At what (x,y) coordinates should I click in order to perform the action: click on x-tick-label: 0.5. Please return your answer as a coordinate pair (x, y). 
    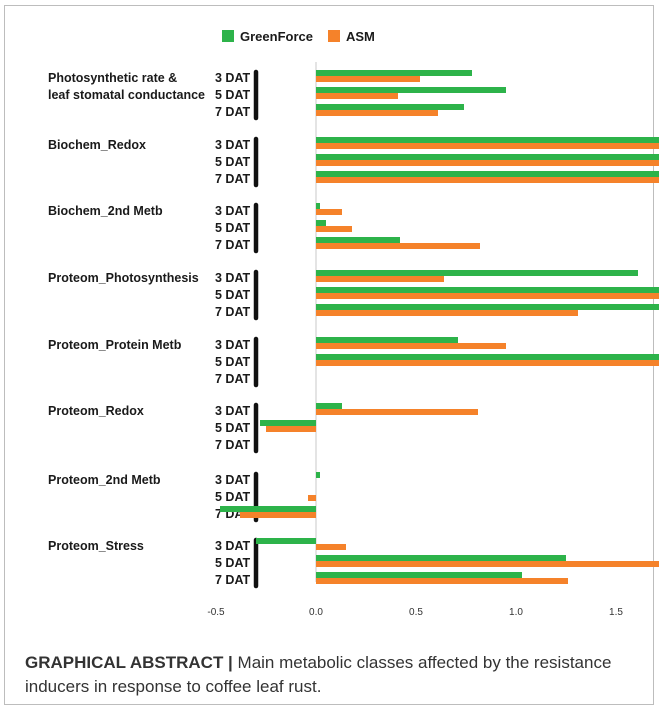
    Looking at the image, I should click on (416, 612).